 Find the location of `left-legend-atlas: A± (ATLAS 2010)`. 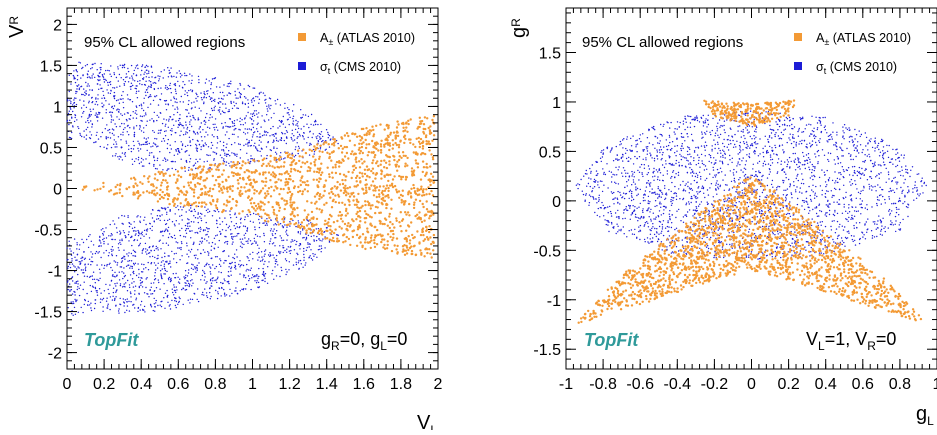

left-legend-atlas: A± (ATLAS 2010) is located at coordinates (367, 39).